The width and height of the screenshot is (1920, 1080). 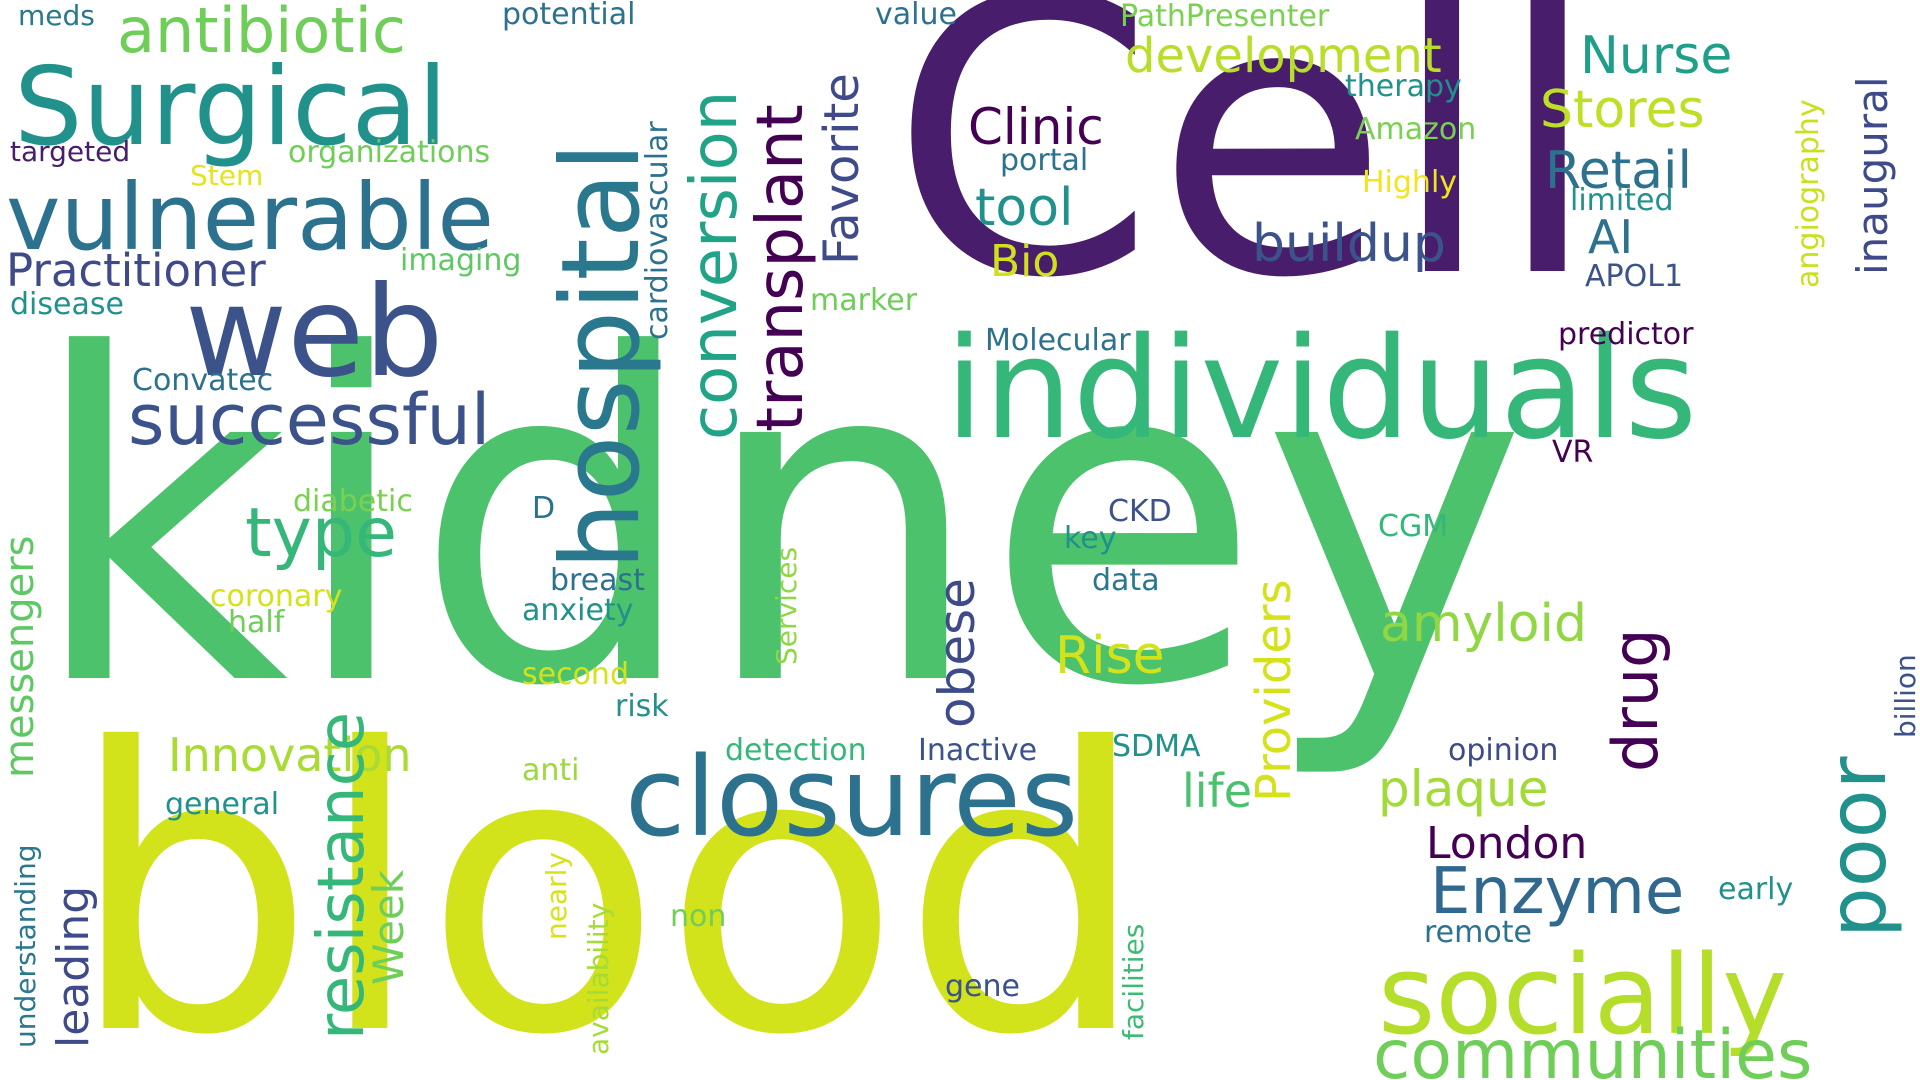 What do you see at coordinates (957, 653) in the screenshot?
I see `word-obese: obese` at bounding box center [957, 653].